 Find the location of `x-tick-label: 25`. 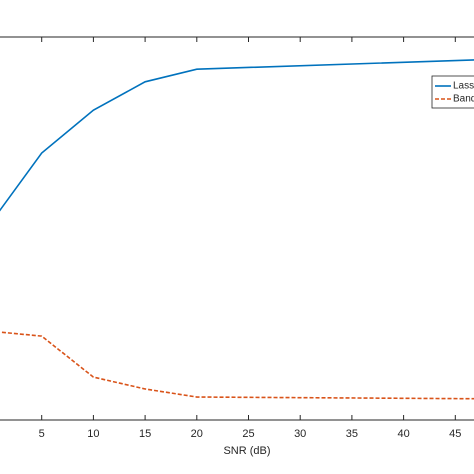

x-tick-label: 25 is located at coordinates (248, 434).